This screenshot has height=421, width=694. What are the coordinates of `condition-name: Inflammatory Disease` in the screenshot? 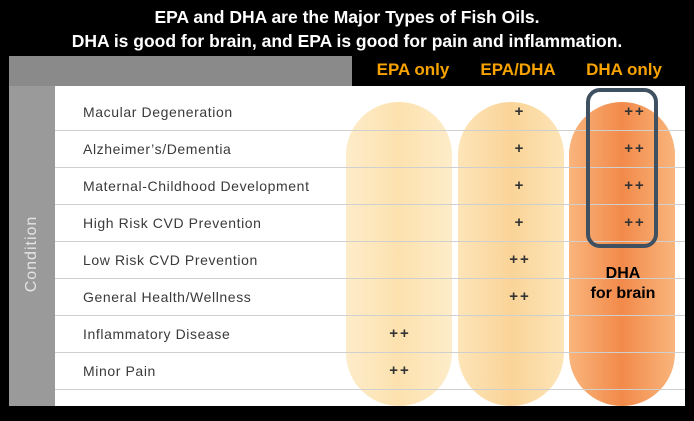 It's located at (157, 334).